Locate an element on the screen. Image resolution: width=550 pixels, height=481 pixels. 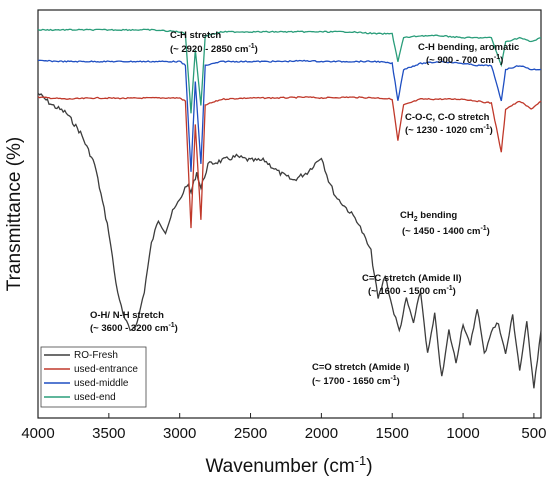
x-tick-label-1500: 1500 is located at coordinates (392, 433).